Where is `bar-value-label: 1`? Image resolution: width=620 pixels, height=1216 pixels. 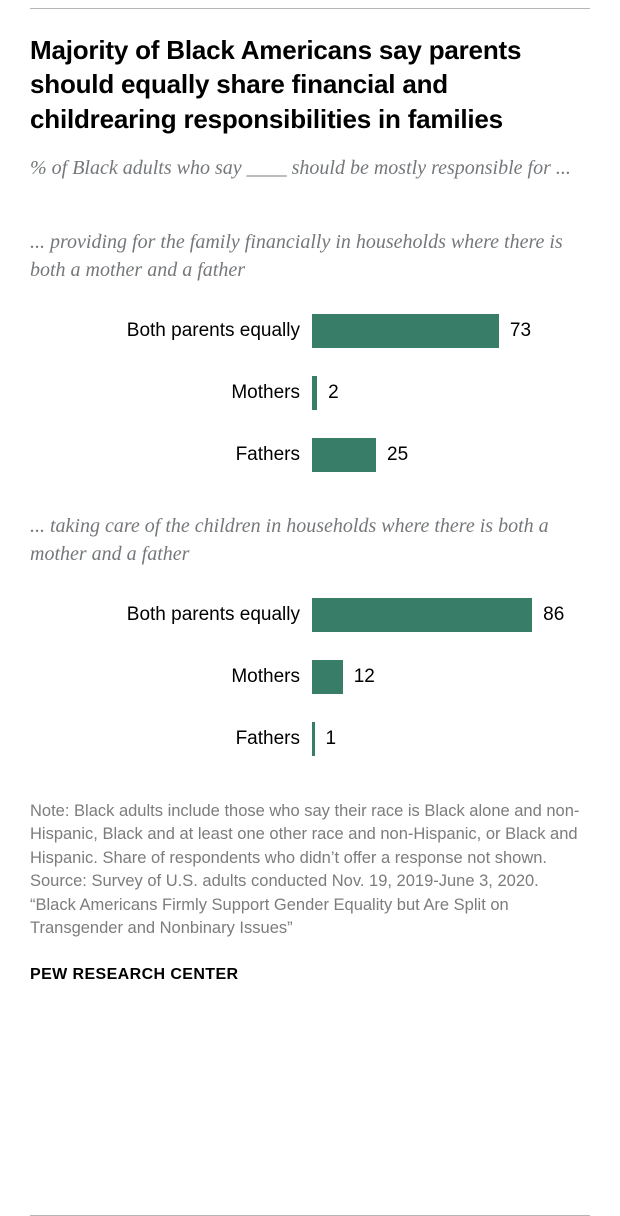
bar-value-label: 1 is located at coordinates (331, 738).